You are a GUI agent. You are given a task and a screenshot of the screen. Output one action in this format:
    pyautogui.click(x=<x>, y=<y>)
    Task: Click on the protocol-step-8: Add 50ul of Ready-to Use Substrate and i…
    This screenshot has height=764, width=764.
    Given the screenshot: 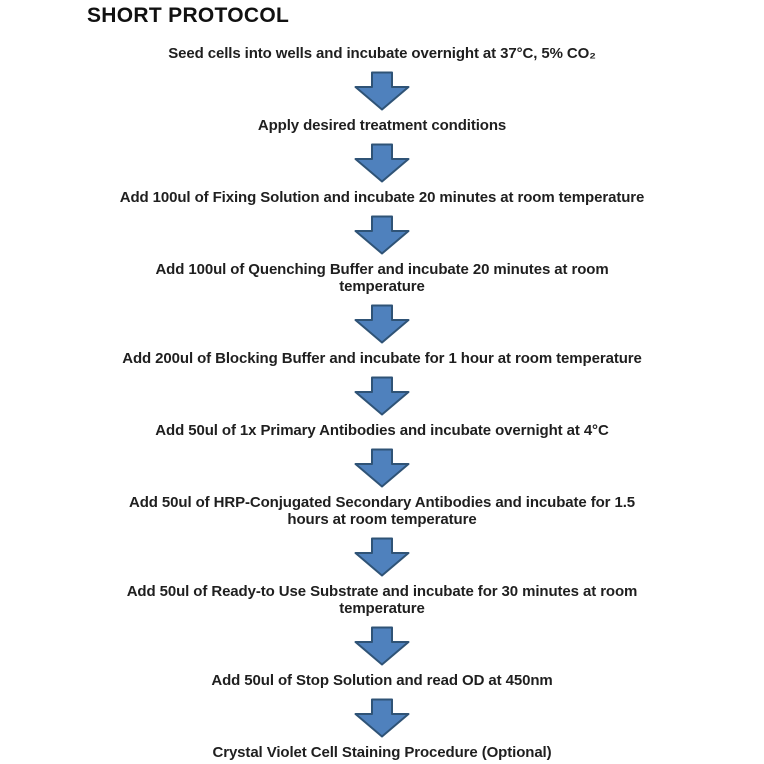 What is the action you would take?
    pyautogui.click(x=382, y=600)
    